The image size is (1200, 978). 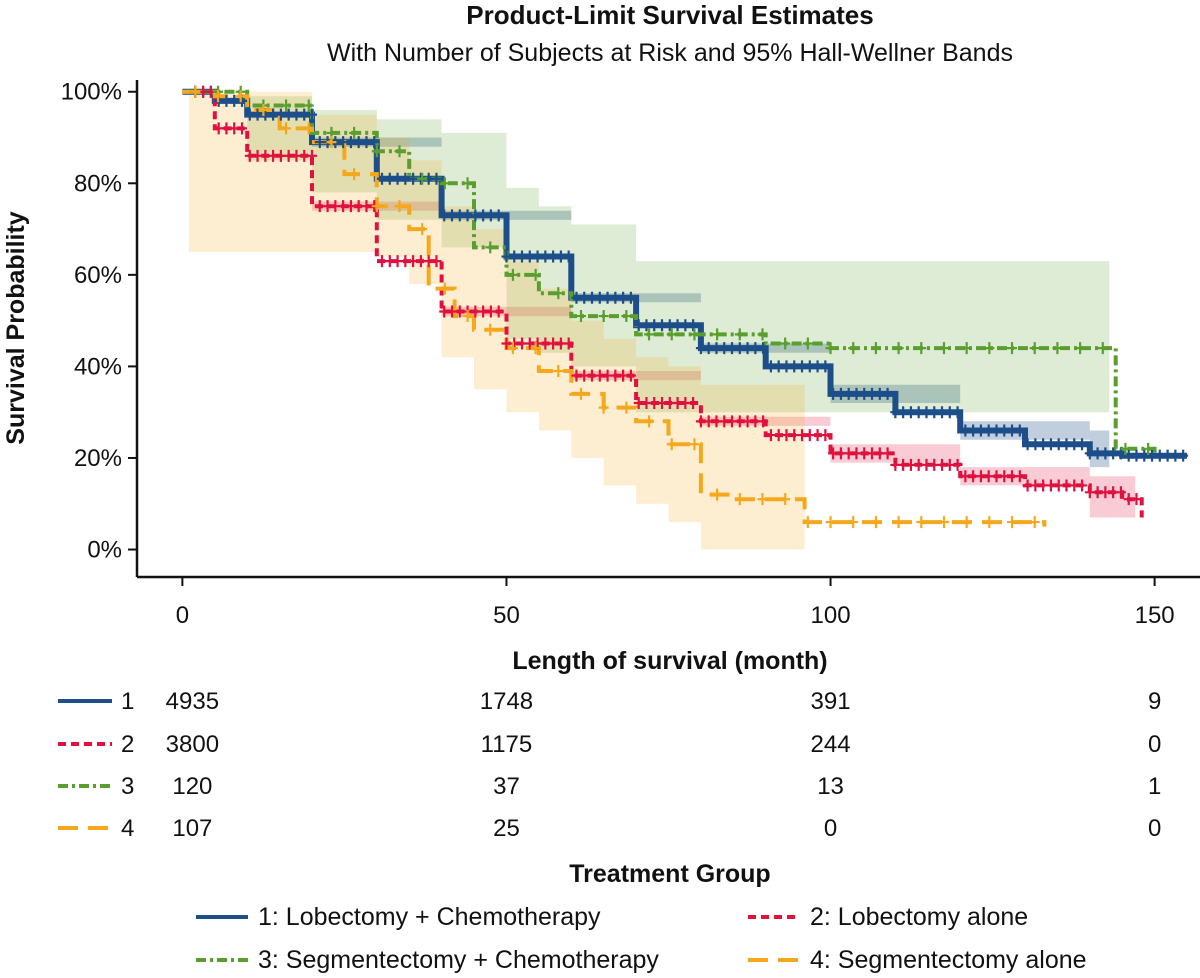 I want to click on risk-count: 1, so click(x=1154, y=786).